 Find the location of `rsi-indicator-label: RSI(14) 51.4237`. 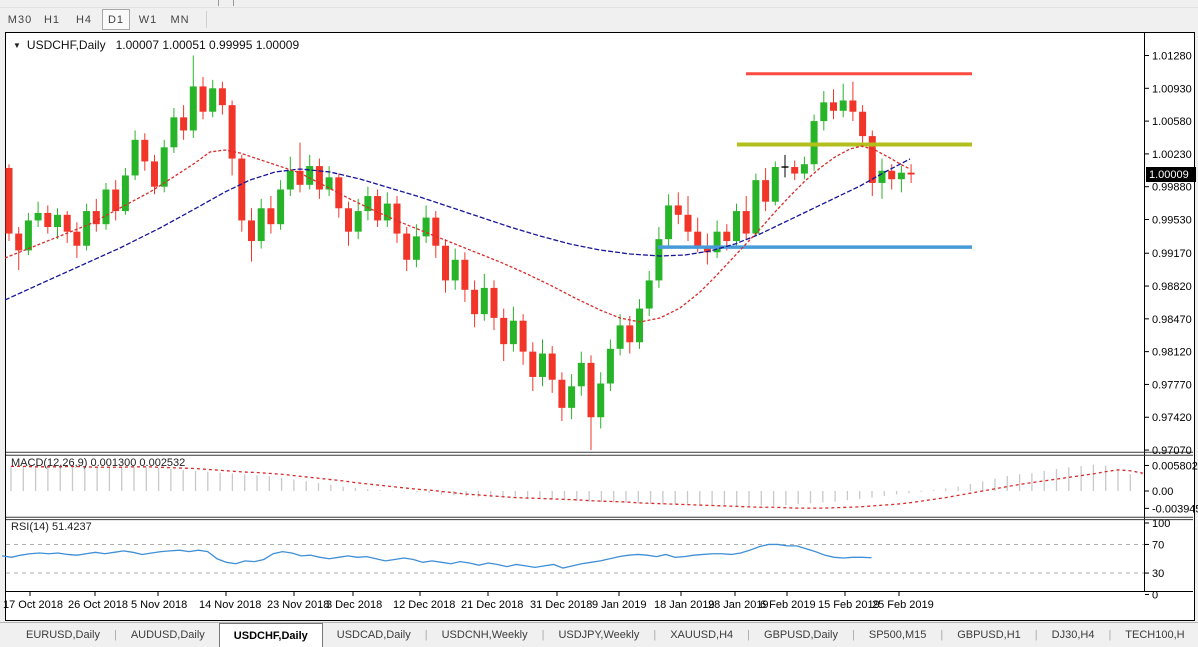

rsi-indicator-label: RSI(14) 51.4237 is located at coordinates (51, 527).